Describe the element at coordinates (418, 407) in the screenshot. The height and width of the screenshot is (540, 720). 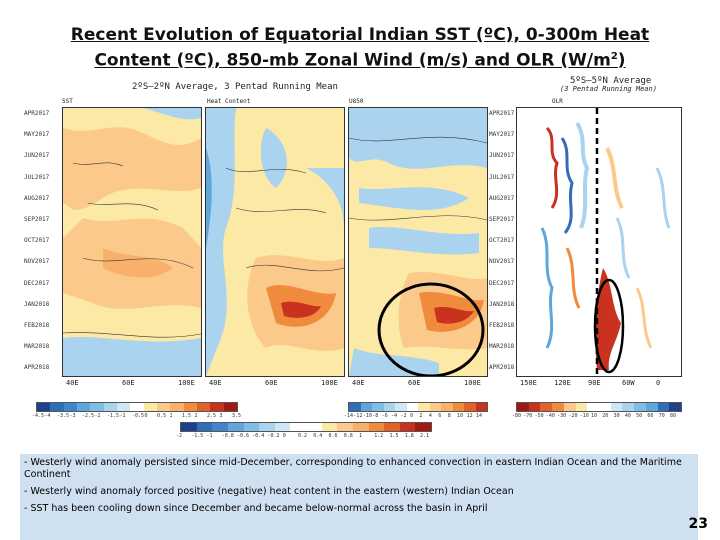
I see `colorbar-u850` at that location.